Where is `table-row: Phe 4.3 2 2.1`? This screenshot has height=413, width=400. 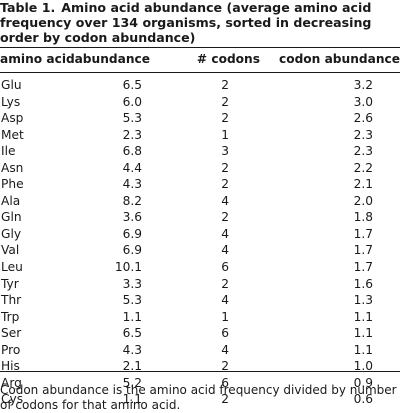 table-row: Phe 4.3 2 2.1 is located at coordinates (200, 184).